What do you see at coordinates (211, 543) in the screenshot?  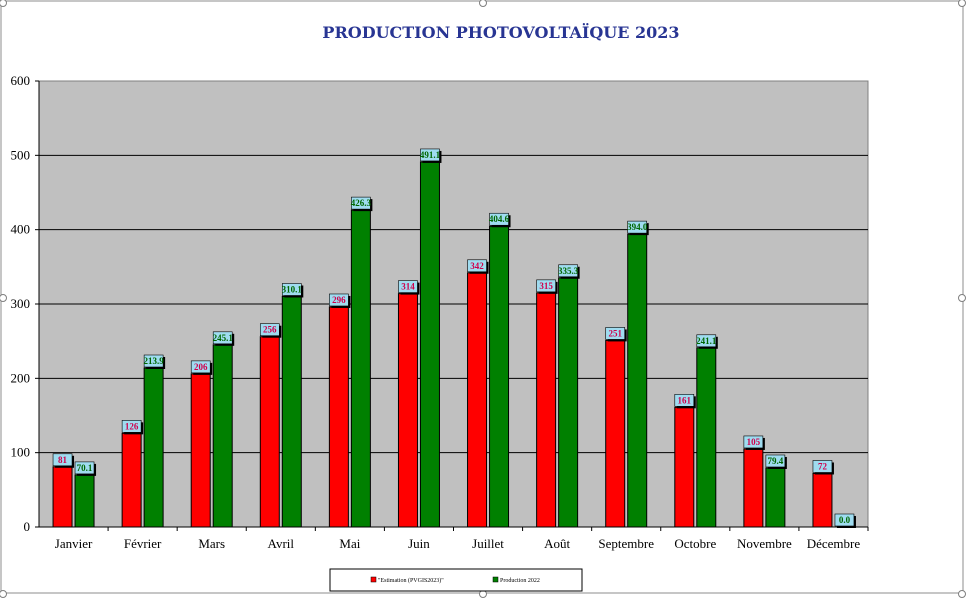 I see `x-tick-label: Mars` at bounding box center [211, 543].